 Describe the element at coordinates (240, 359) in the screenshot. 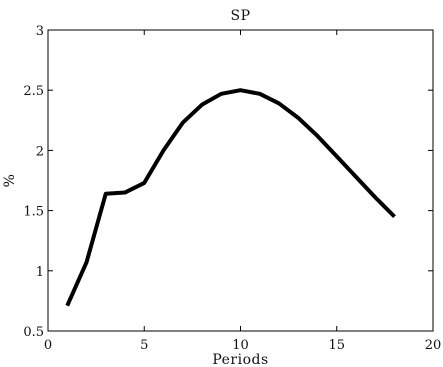

I see `x-axis-label: Periods` at that location.